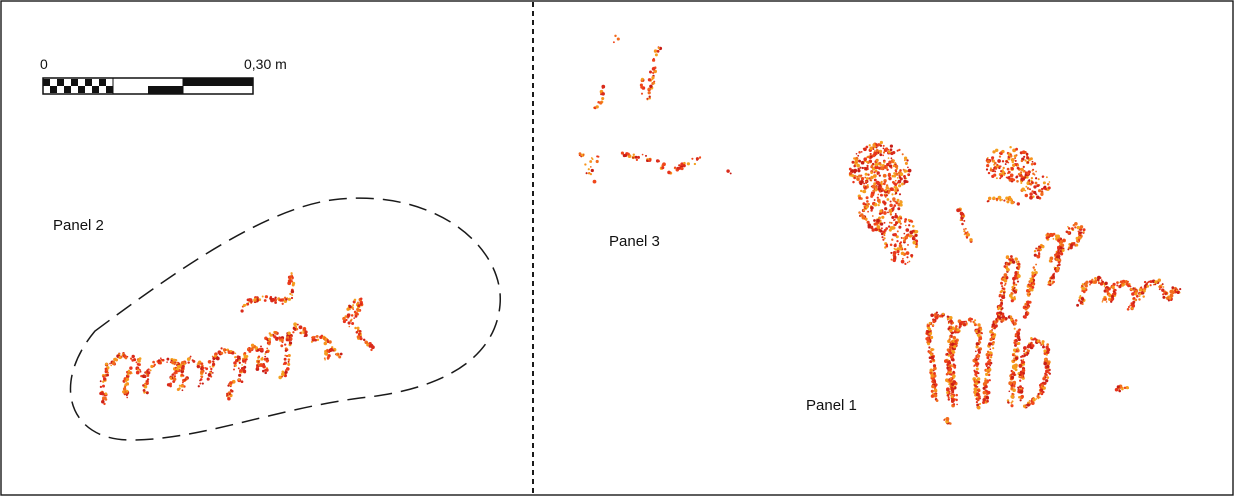 The width and height of the screenshot is (1234, 496). What do you see at coordinates (634, 241) in the screenshot?
I see `panel-3-label: Panel 3` at bounding box center [634, 241].